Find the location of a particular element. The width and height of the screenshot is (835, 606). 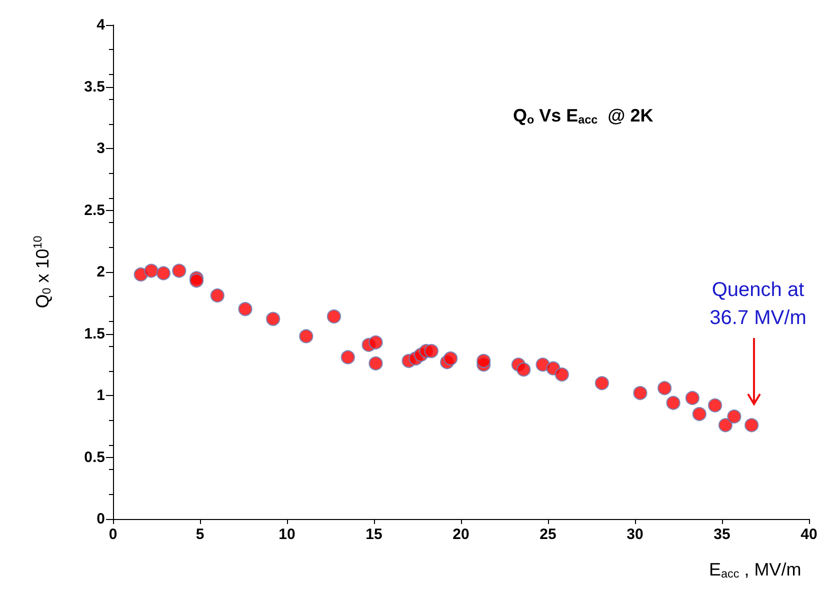

y-tick-label: 3.5 is located at coordinates (94, 87).